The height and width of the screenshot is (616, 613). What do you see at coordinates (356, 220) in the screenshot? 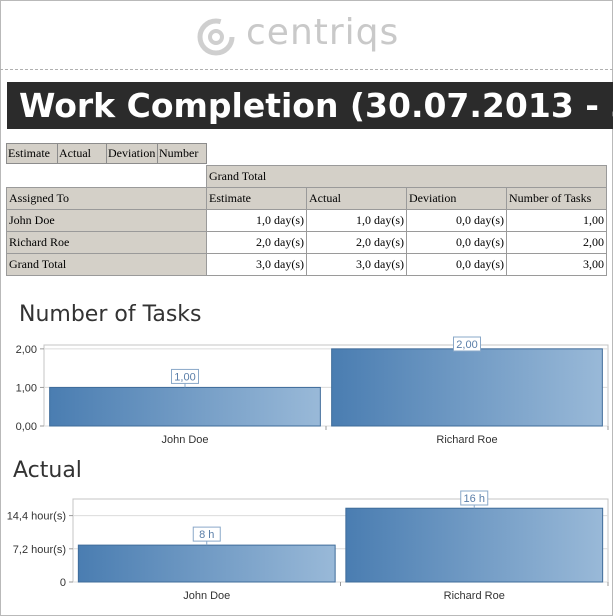
I see `cell-actual: 1,0 day(s)` at bounding box center [356, 220].